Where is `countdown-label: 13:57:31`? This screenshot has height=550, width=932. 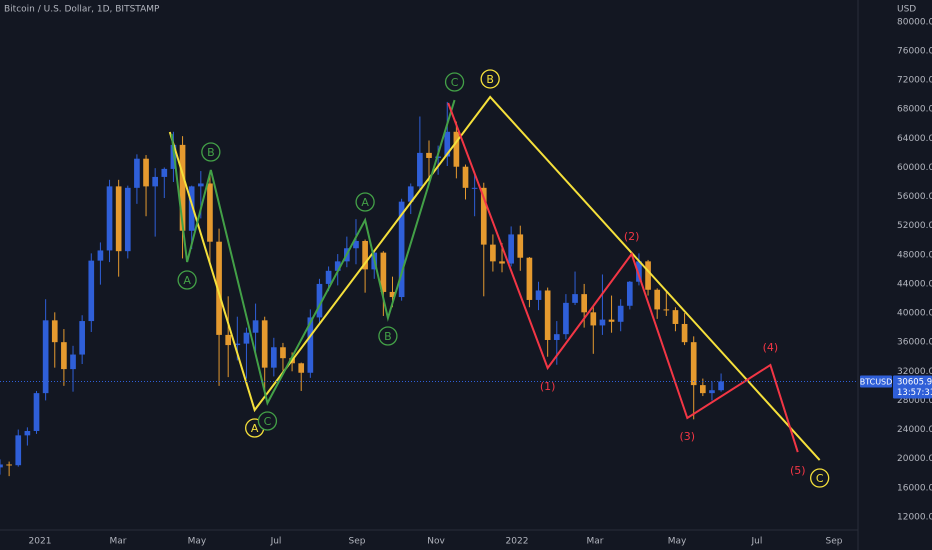
countdown-label: 13:57:31 is located at coordinates (914, 393).